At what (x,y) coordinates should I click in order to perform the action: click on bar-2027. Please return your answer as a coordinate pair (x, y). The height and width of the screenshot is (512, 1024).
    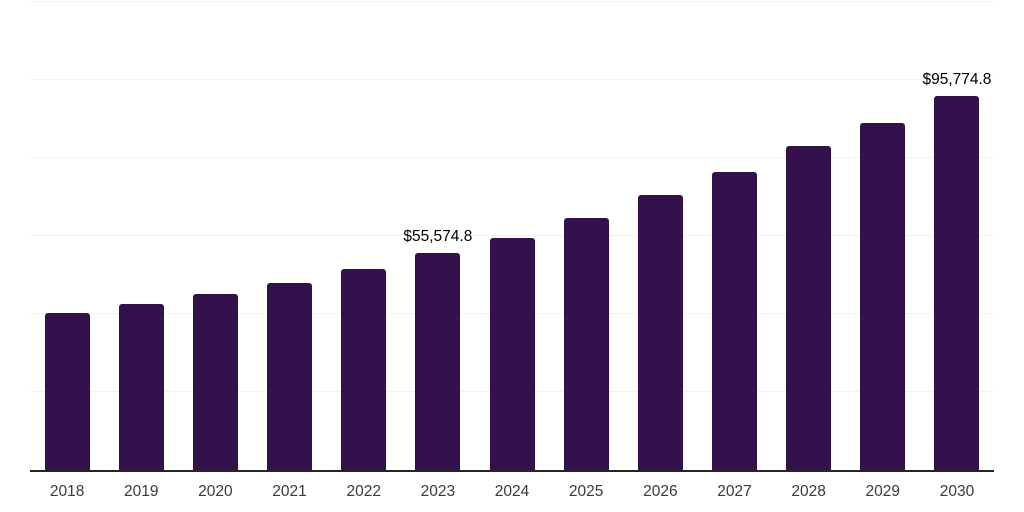
    Looking at the image, I should click on (734, 321).